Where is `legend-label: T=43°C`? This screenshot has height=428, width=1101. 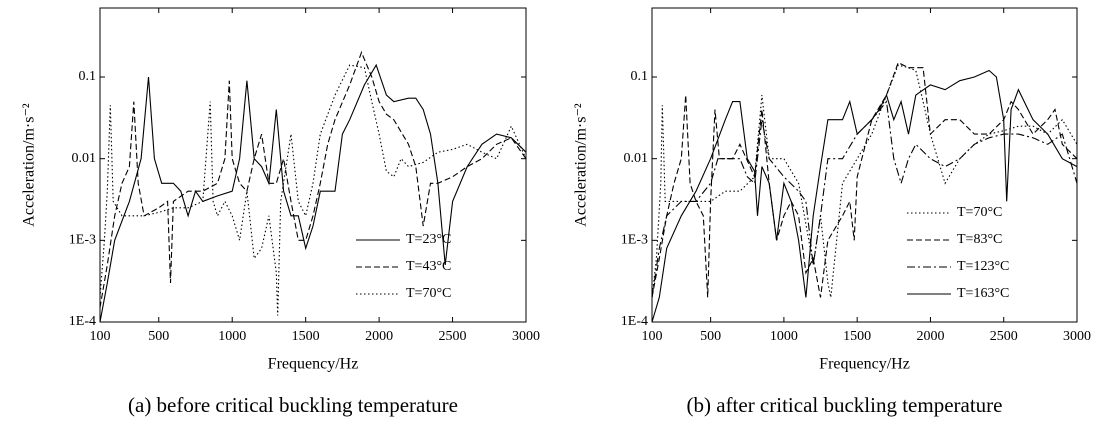 legend-label: T=43°C is located at coordinates (428, 266).